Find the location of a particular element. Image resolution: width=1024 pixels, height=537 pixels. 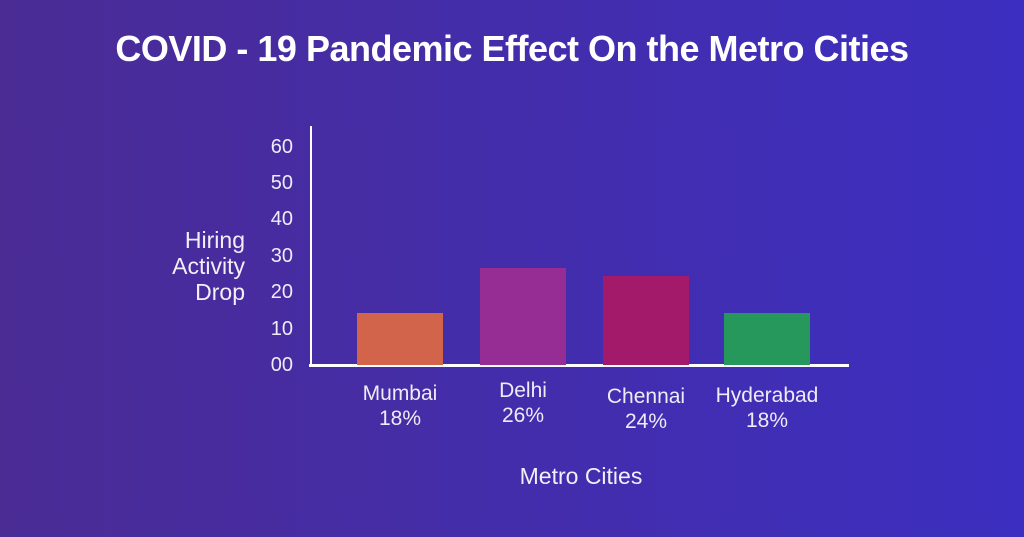

bar-label-group-delhi: Delhi 26% is located at coordinates (523, 403).